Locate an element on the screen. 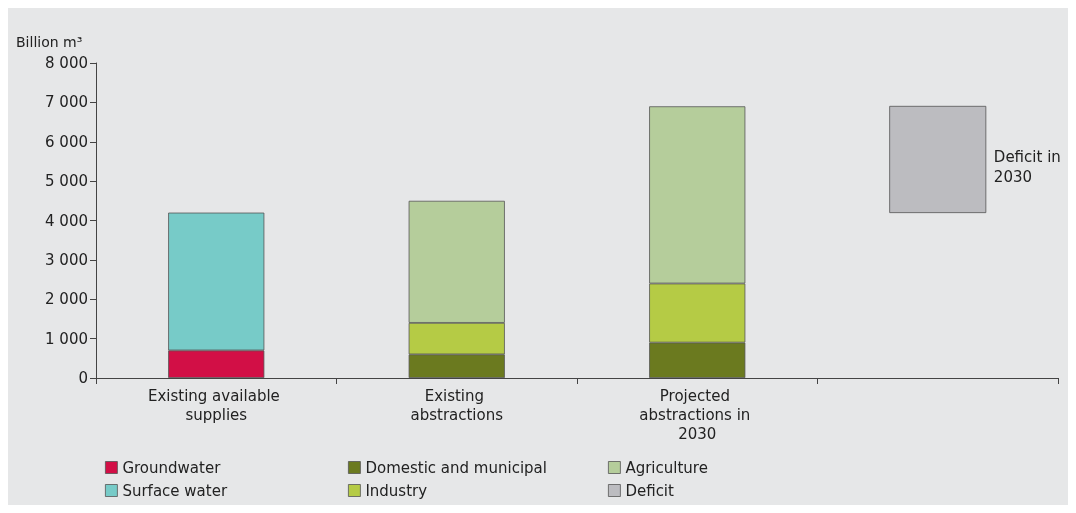 The width and height of the screenshot is (1076, 513). y-tick-label: 6 000 is located at coordinates (66, 141).